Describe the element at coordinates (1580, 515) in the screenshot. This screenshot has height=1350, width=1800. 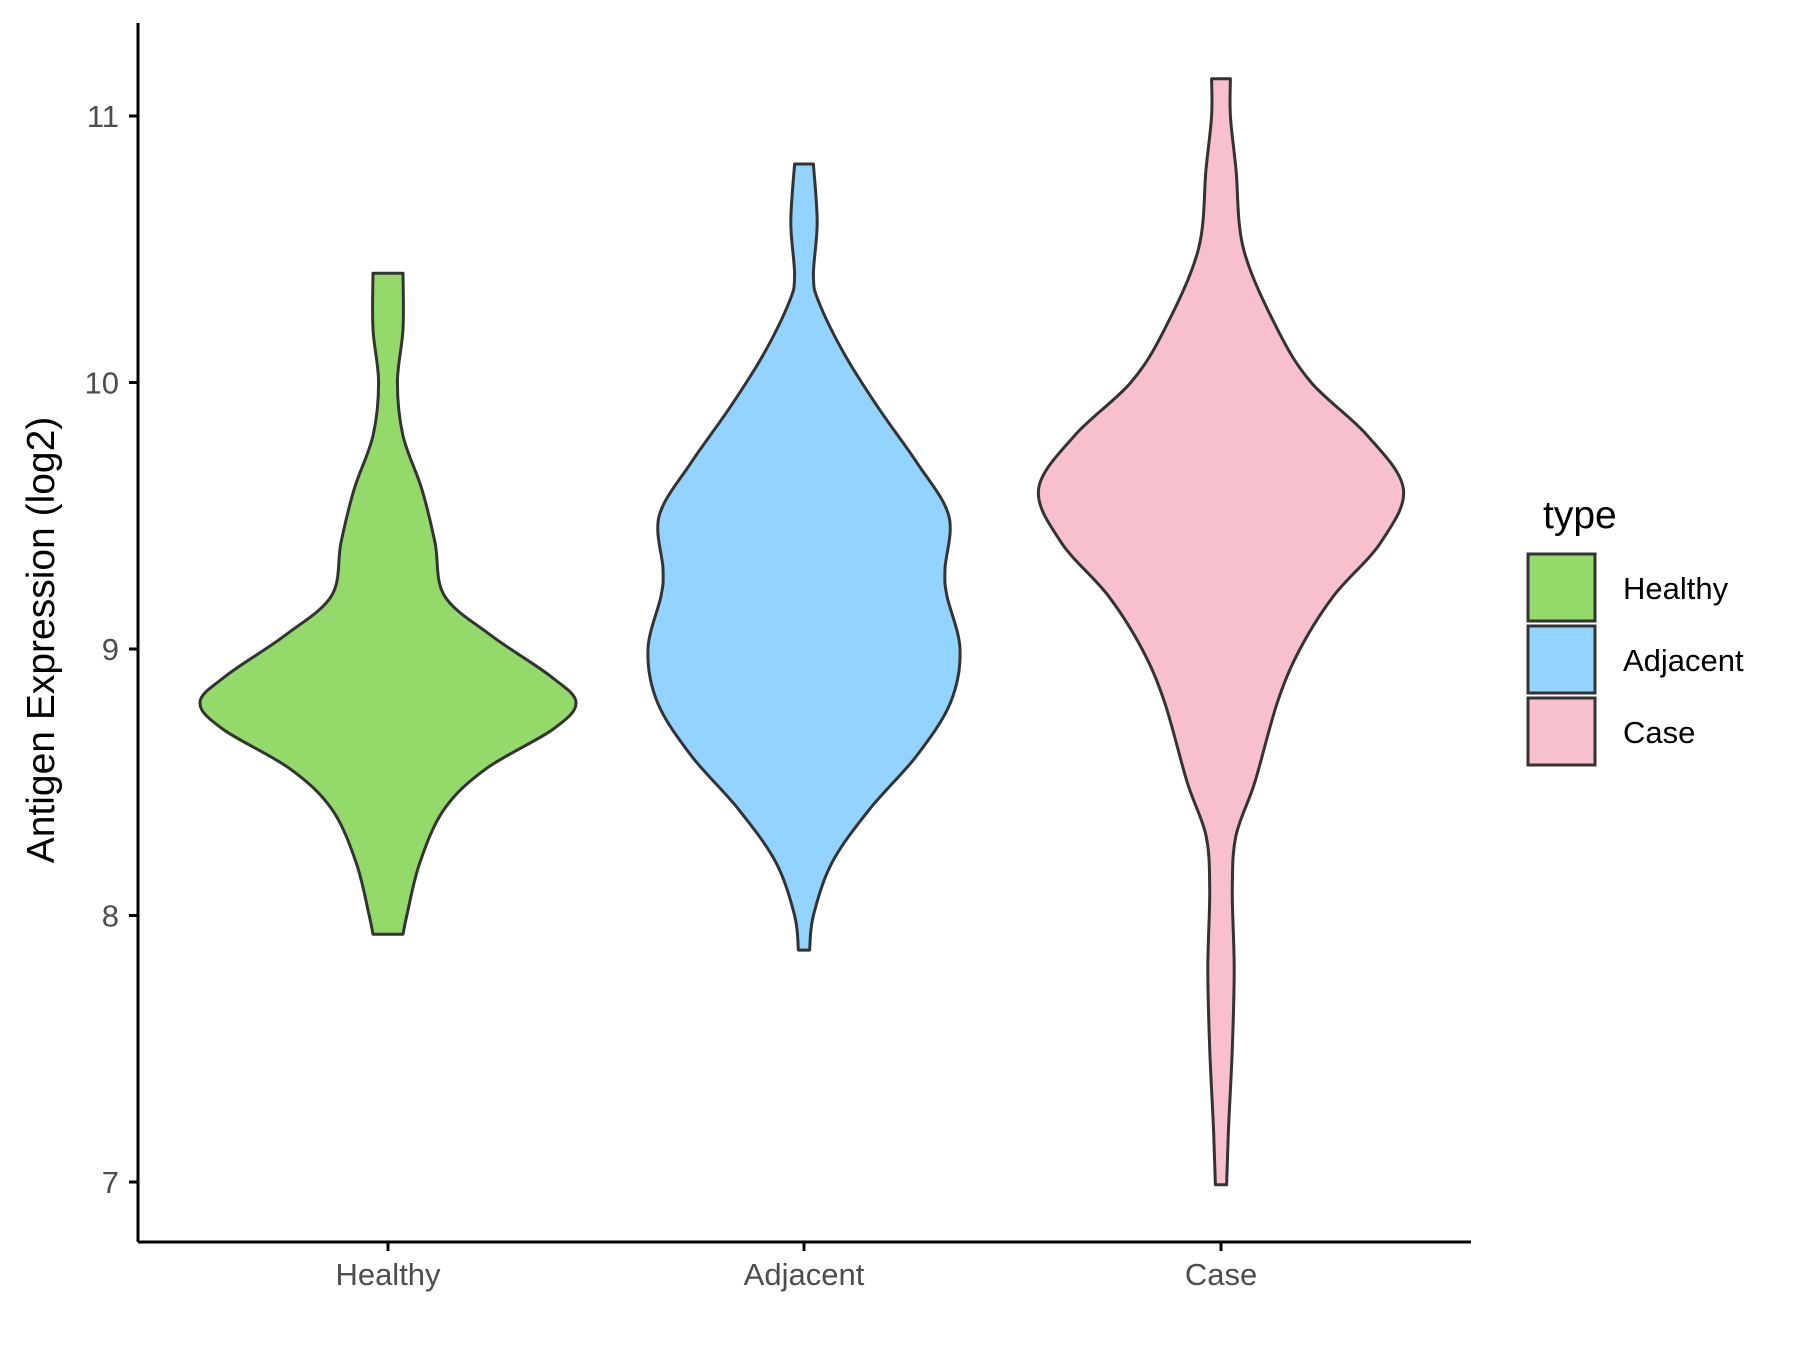
I see `legend-title: type` at that location.